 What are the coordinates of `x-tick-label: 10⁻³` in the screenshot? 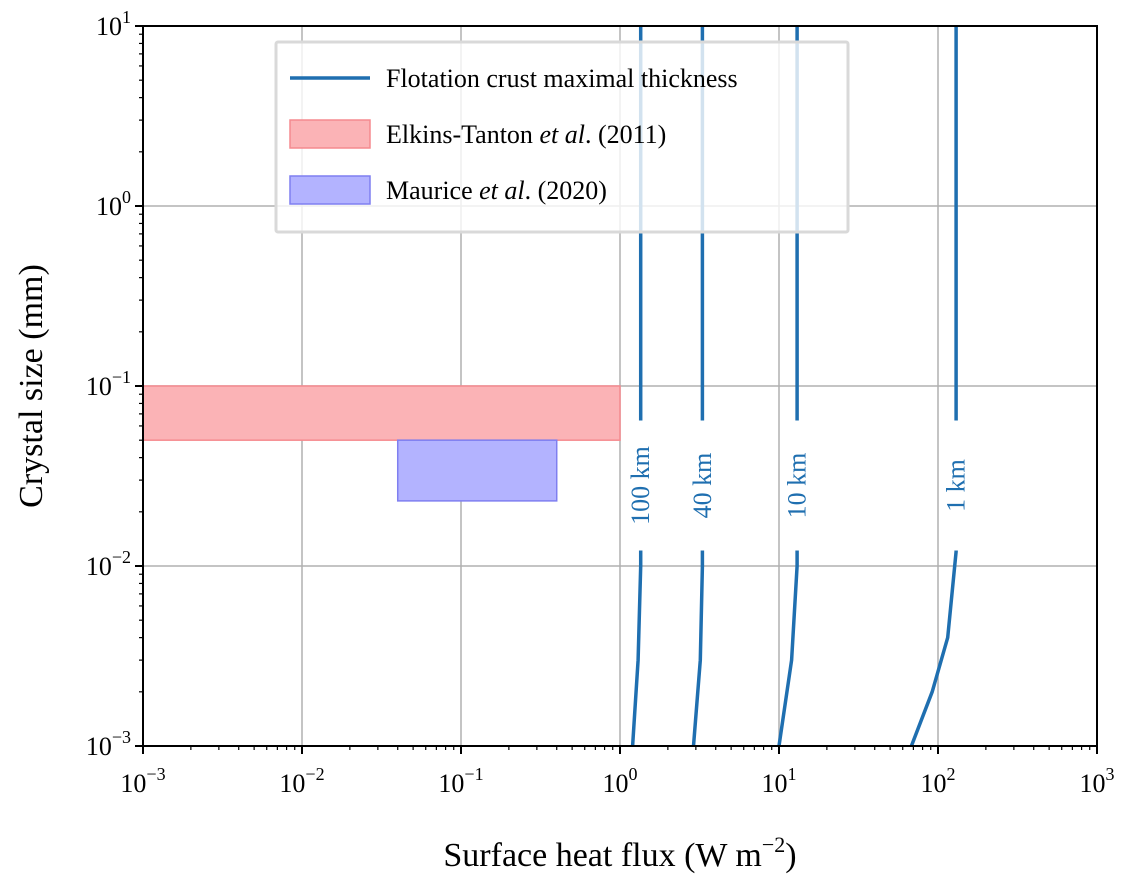 It's located at (142, 781).